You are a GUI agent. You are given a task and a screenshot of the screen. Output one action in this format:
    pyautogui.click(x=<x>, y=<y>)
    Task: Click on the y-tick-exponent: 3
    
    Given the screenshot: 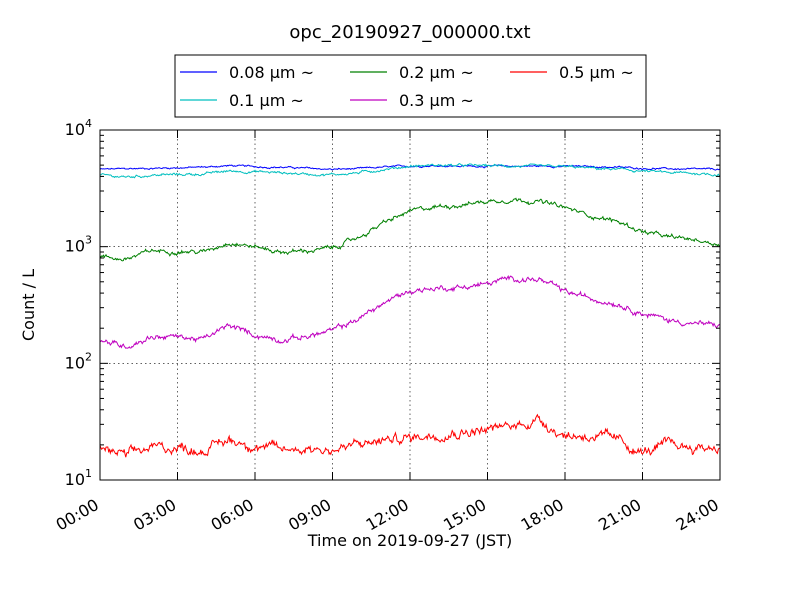 What is the action you would take?
    pyautogui.click(x=88, y=240)
    